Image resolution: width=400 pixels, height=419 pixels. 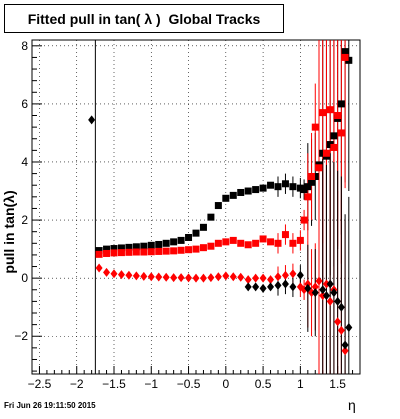 I want to click on footer-timestamp: Fri Jun 26 19:11:50 2015, so click(x=50, y=405).